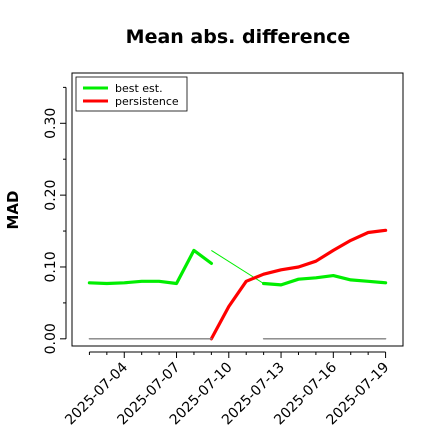 The width and height of the screenshot is (440, 440). I want to click on legend-label-persistence: persistence, so click(147, 101).